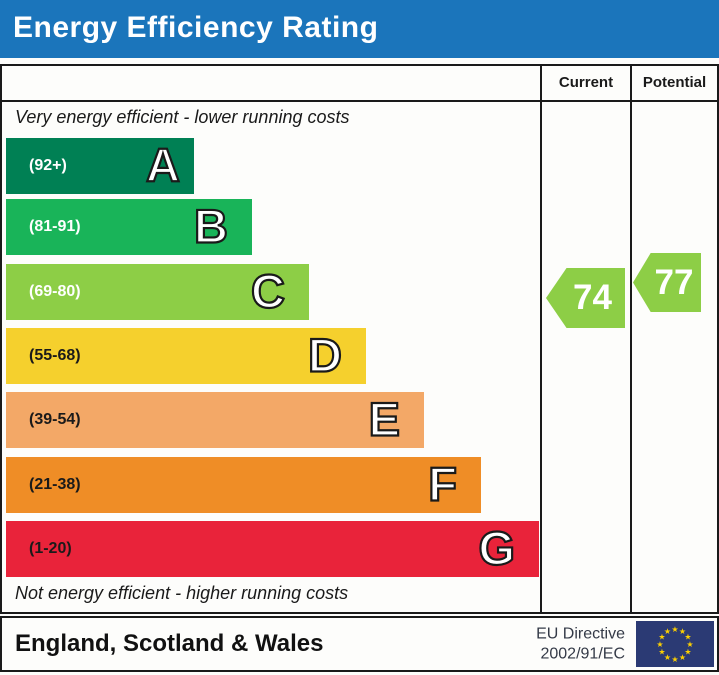 The height and width of the screenshot is (675, 719). Describe the element at coordinates (163, 165) in the screenshot. I see `band-grade-letter: A` at that location.